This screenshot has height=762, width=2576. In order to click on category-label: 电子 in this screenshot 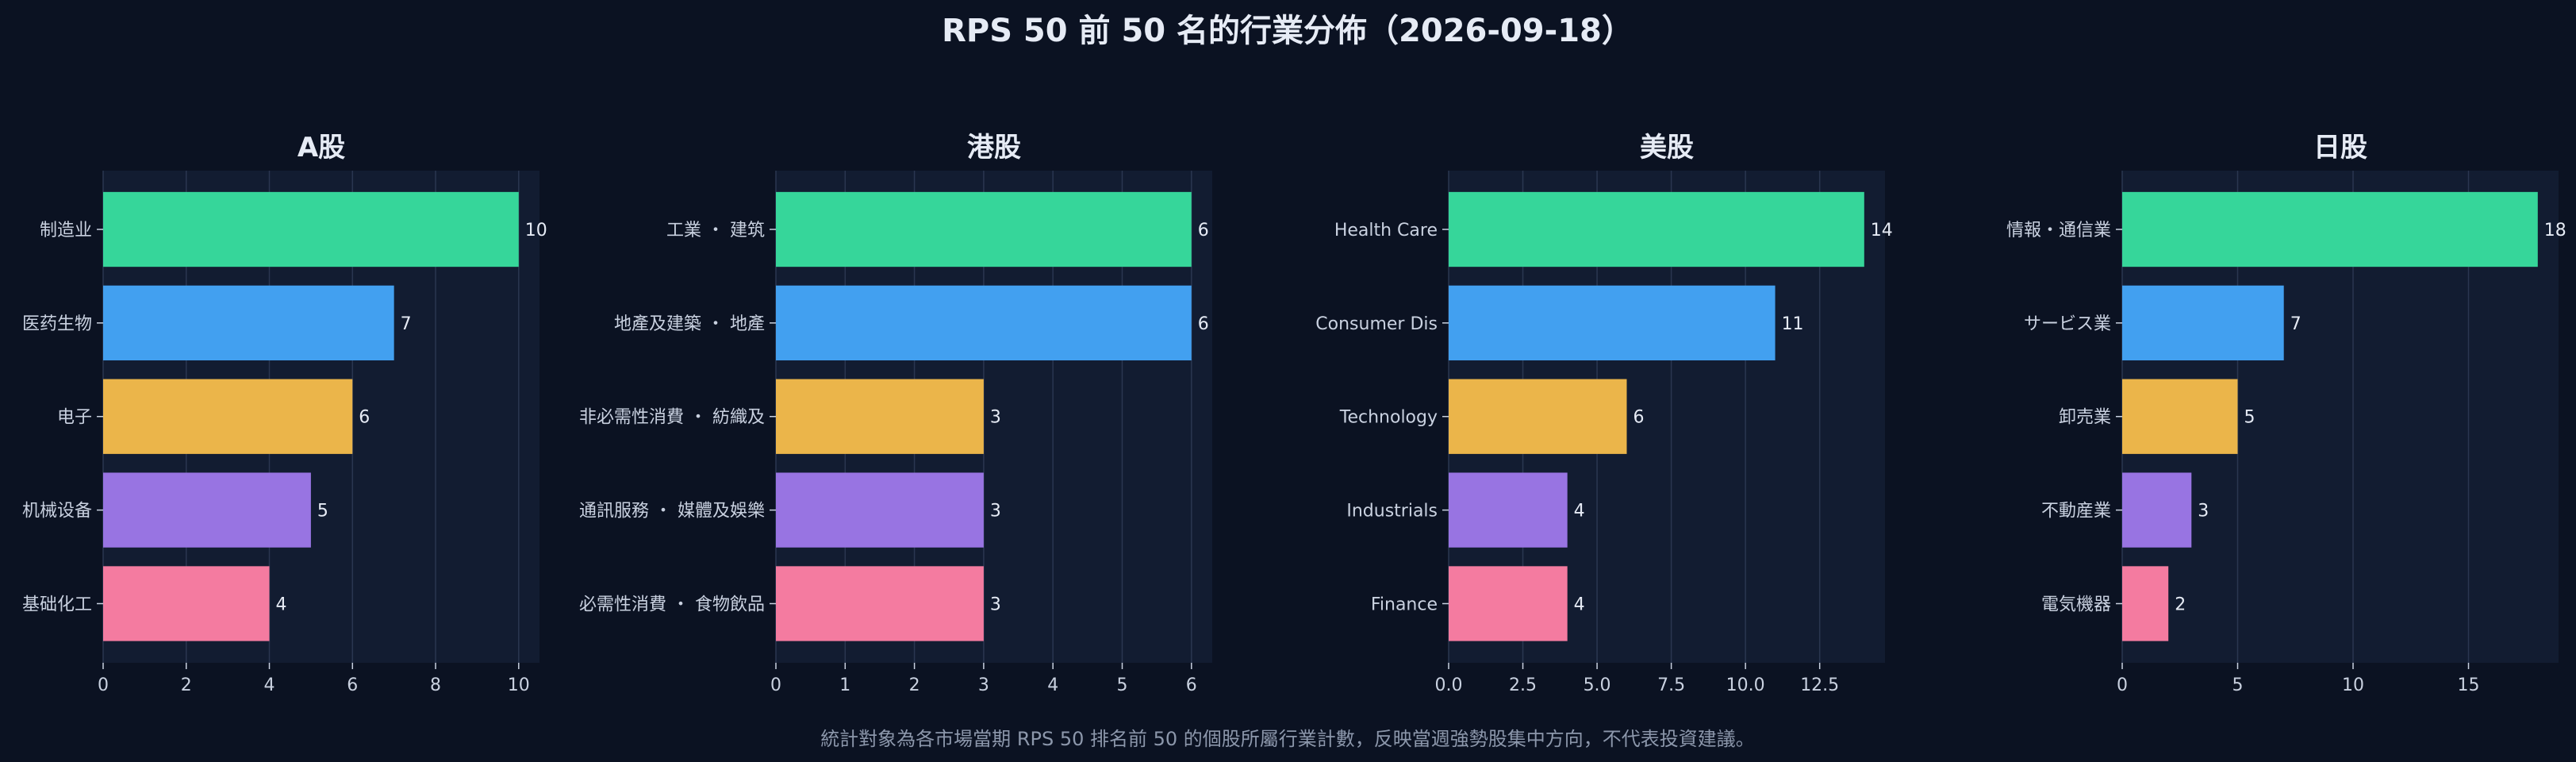, I will do `click(74, 418)`.